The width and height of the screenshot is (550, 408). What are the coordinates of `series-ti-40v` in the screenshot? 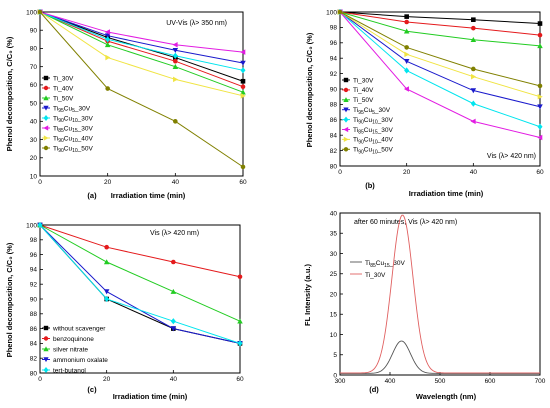 It's located at (440, 23).